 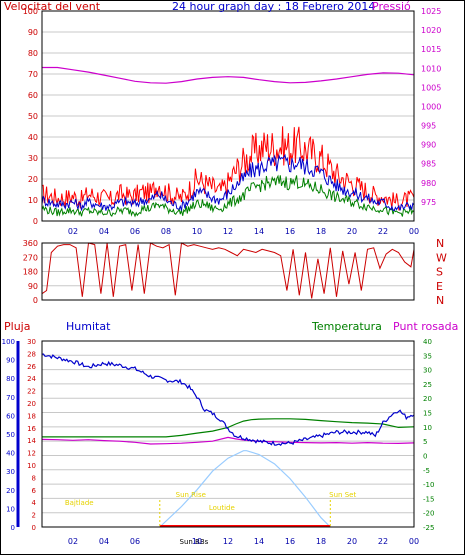 I want to click on wind-axis-tick-label: 30, so click(x=33, y=158).